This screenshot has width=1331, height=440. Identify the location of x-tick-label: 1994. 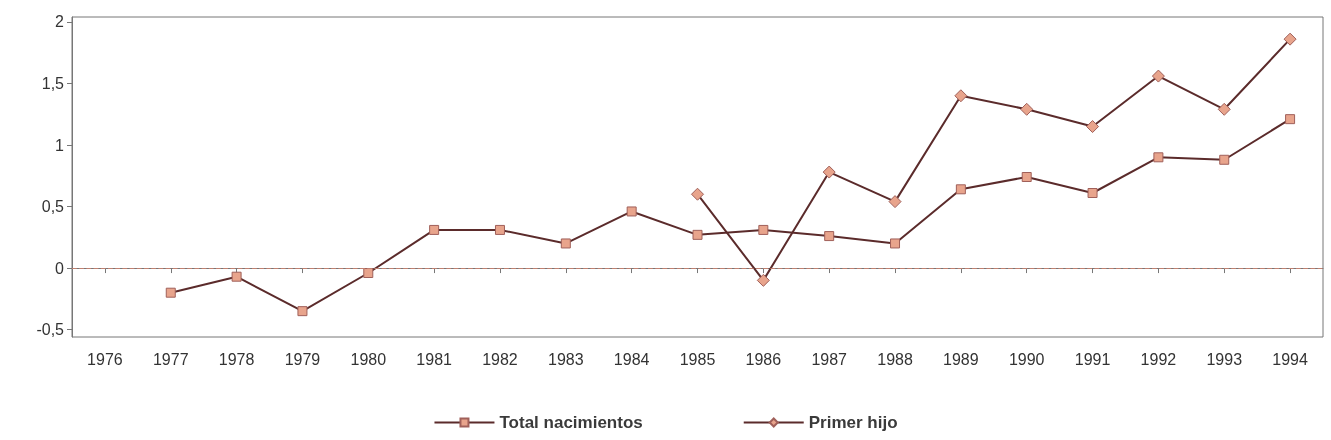
(1290, 359).